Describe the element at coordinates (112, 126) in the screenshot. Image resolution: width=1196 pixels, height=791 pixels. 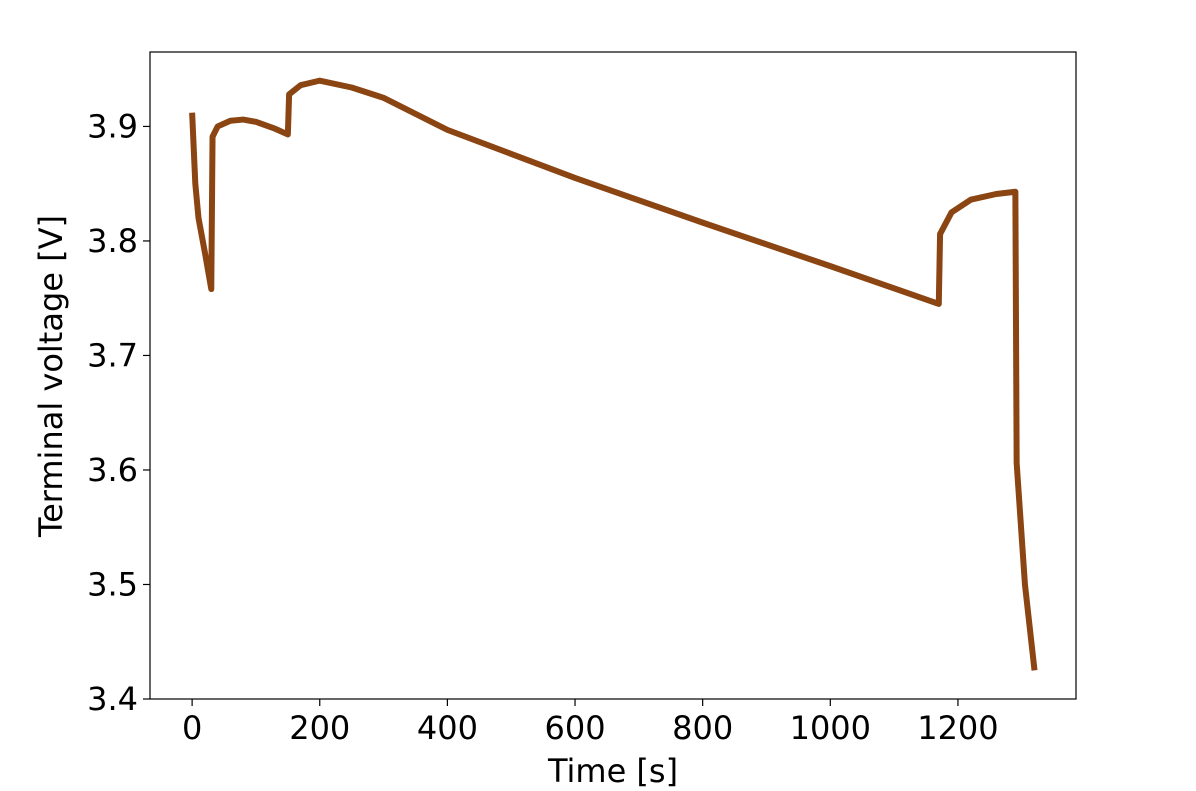
I see `y-tick-label: 3.9` at that location.